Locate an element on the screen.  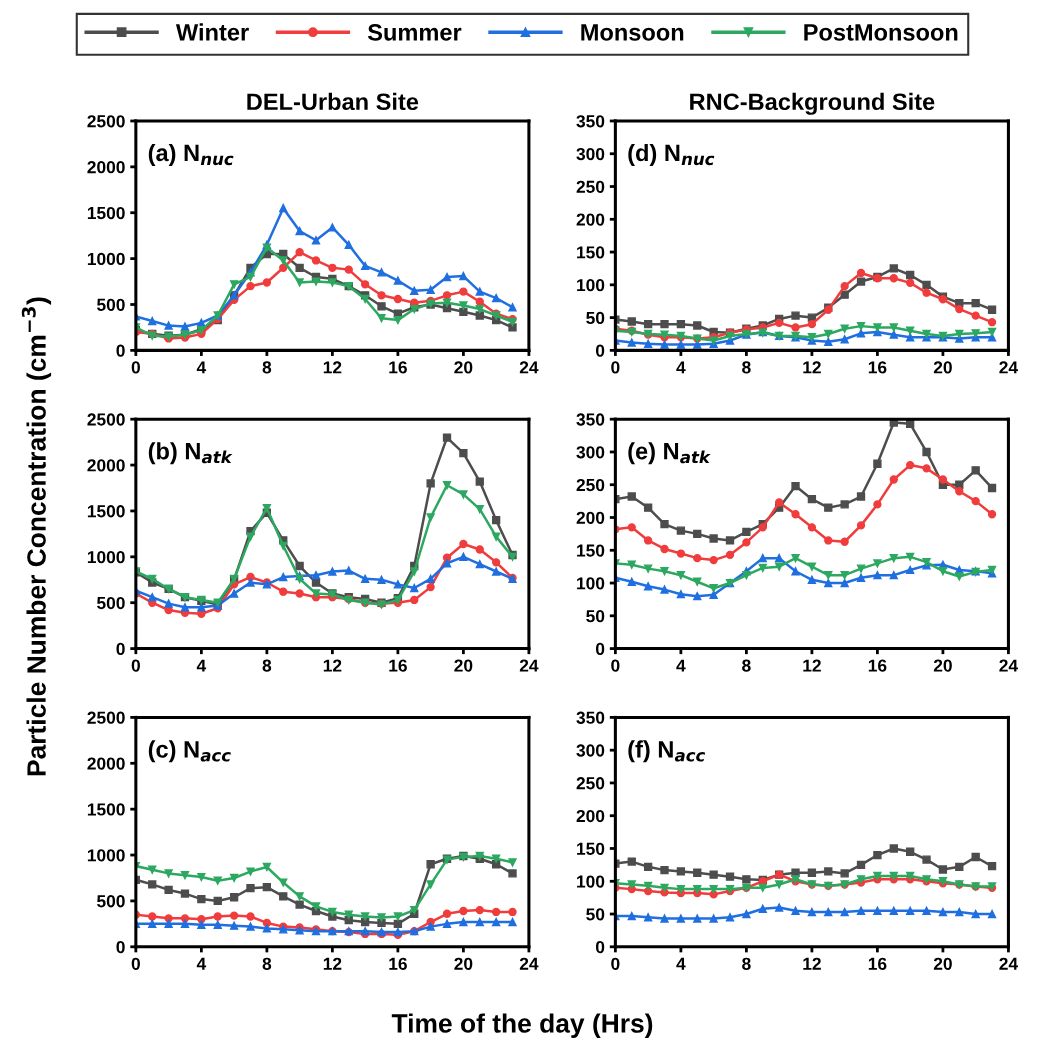
legend-label: PostMonsoon is located at coordinates (881, 32).